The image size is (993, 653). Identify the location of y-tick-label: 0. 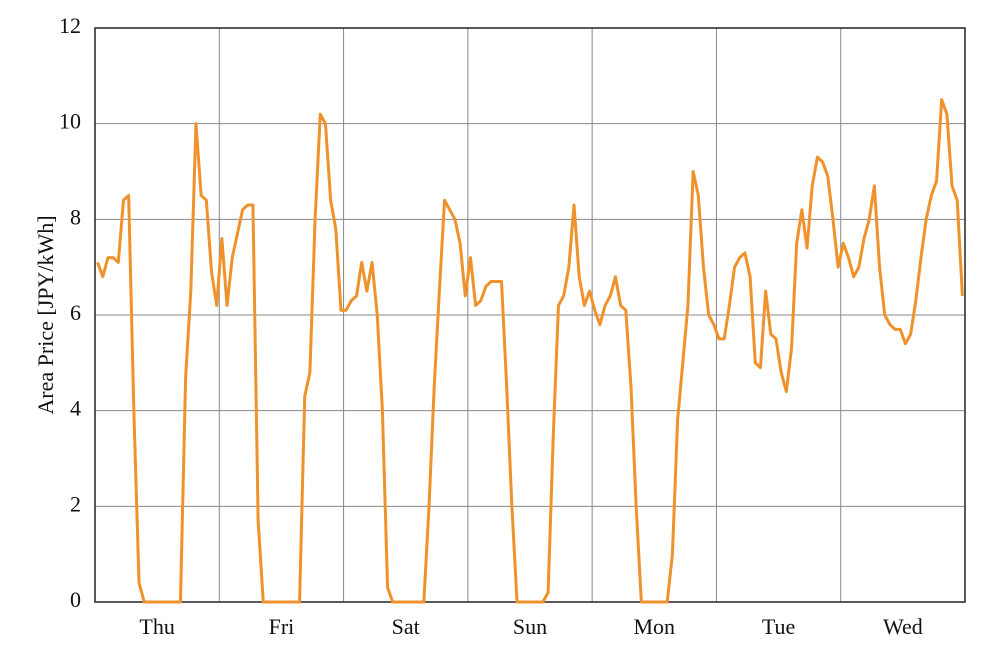
(75, 599).